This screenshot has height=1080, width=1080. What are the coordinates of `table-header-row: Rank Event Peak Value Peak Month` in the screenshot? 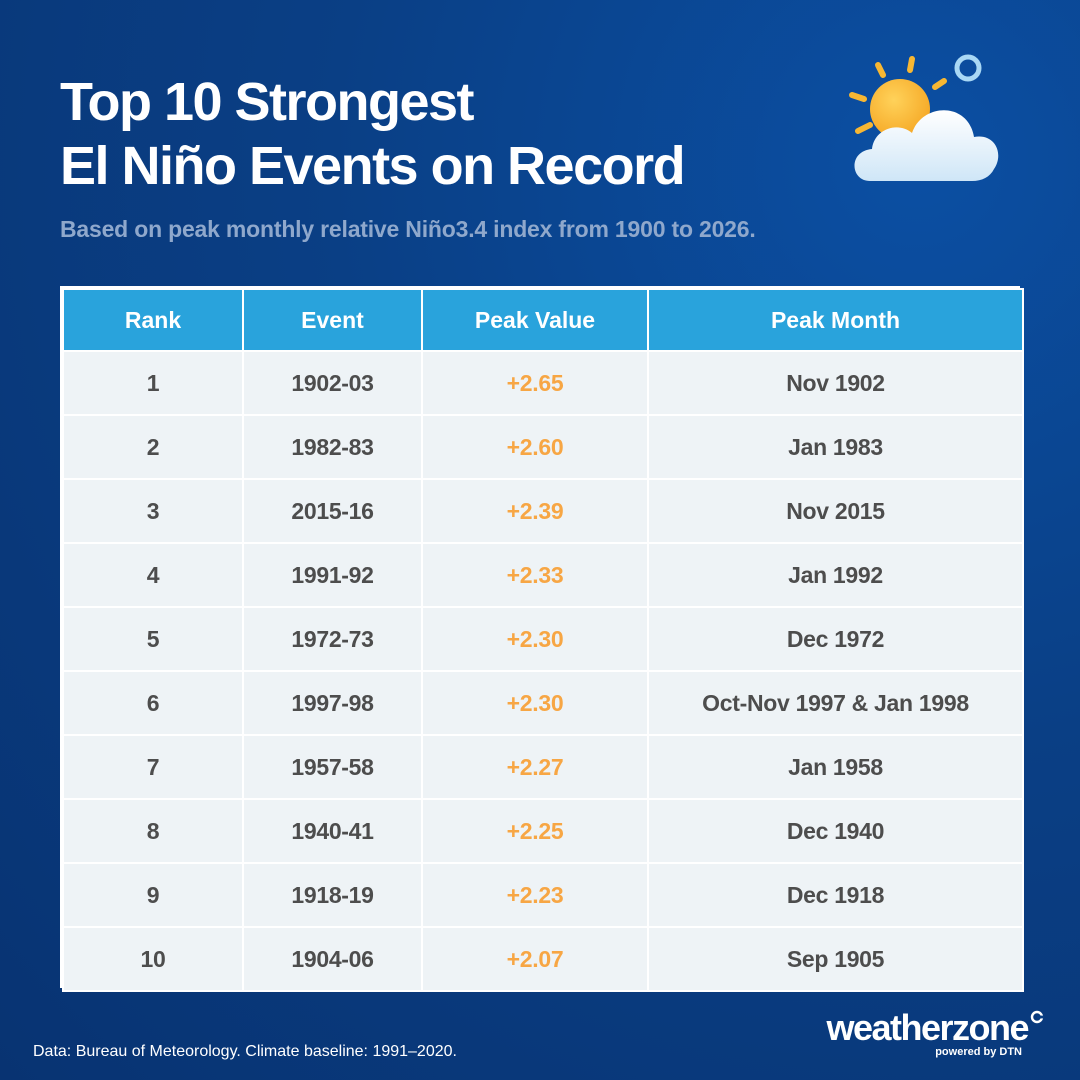 It's located at (543, 320).